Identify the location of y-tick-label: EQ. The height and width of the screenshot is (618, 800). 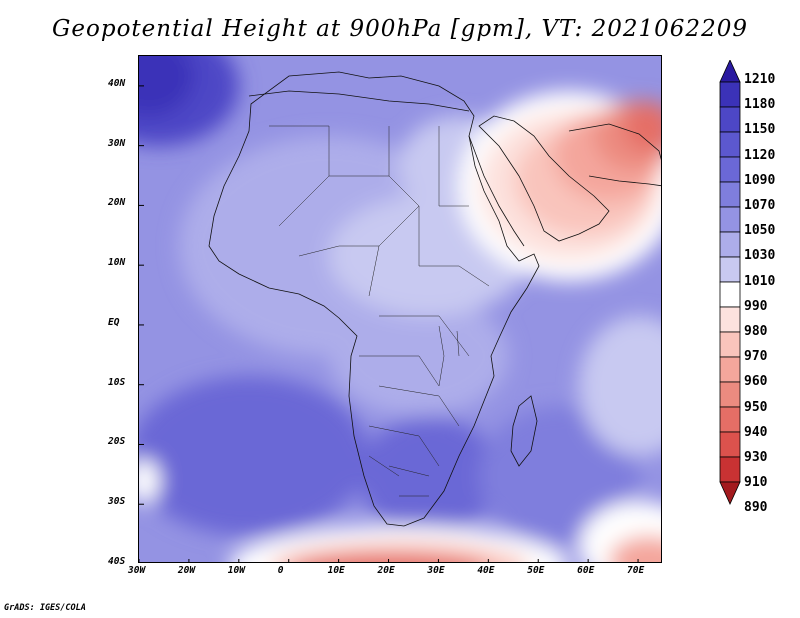
(114, 322).